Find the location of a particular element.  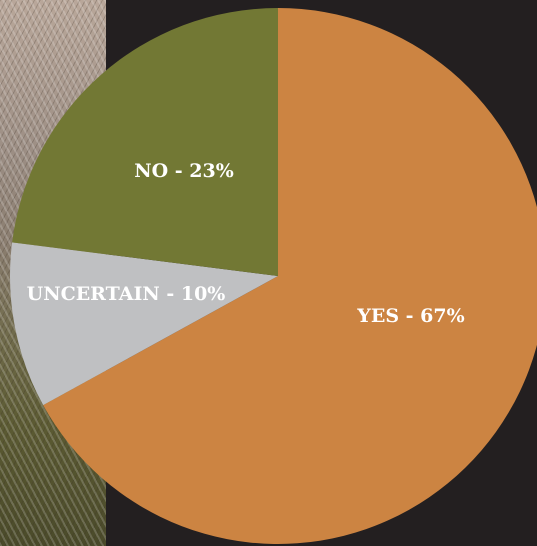

pie-label-uncertain: UNCERTAIN - 10% is located at coordinates (126, 294).